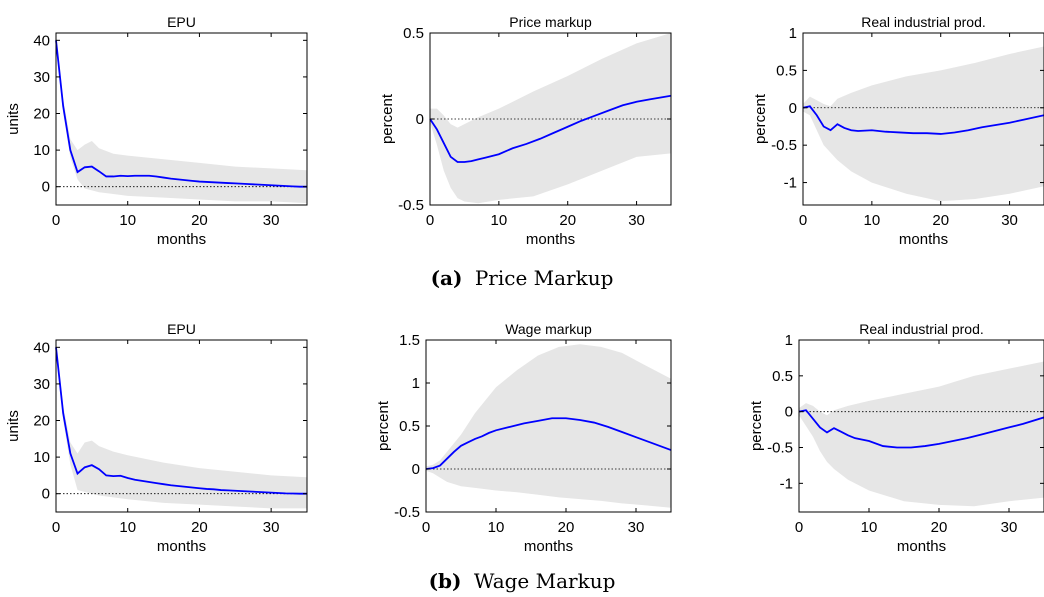  I want to click on caption-a-text: Price Markup, so click(544, 278).